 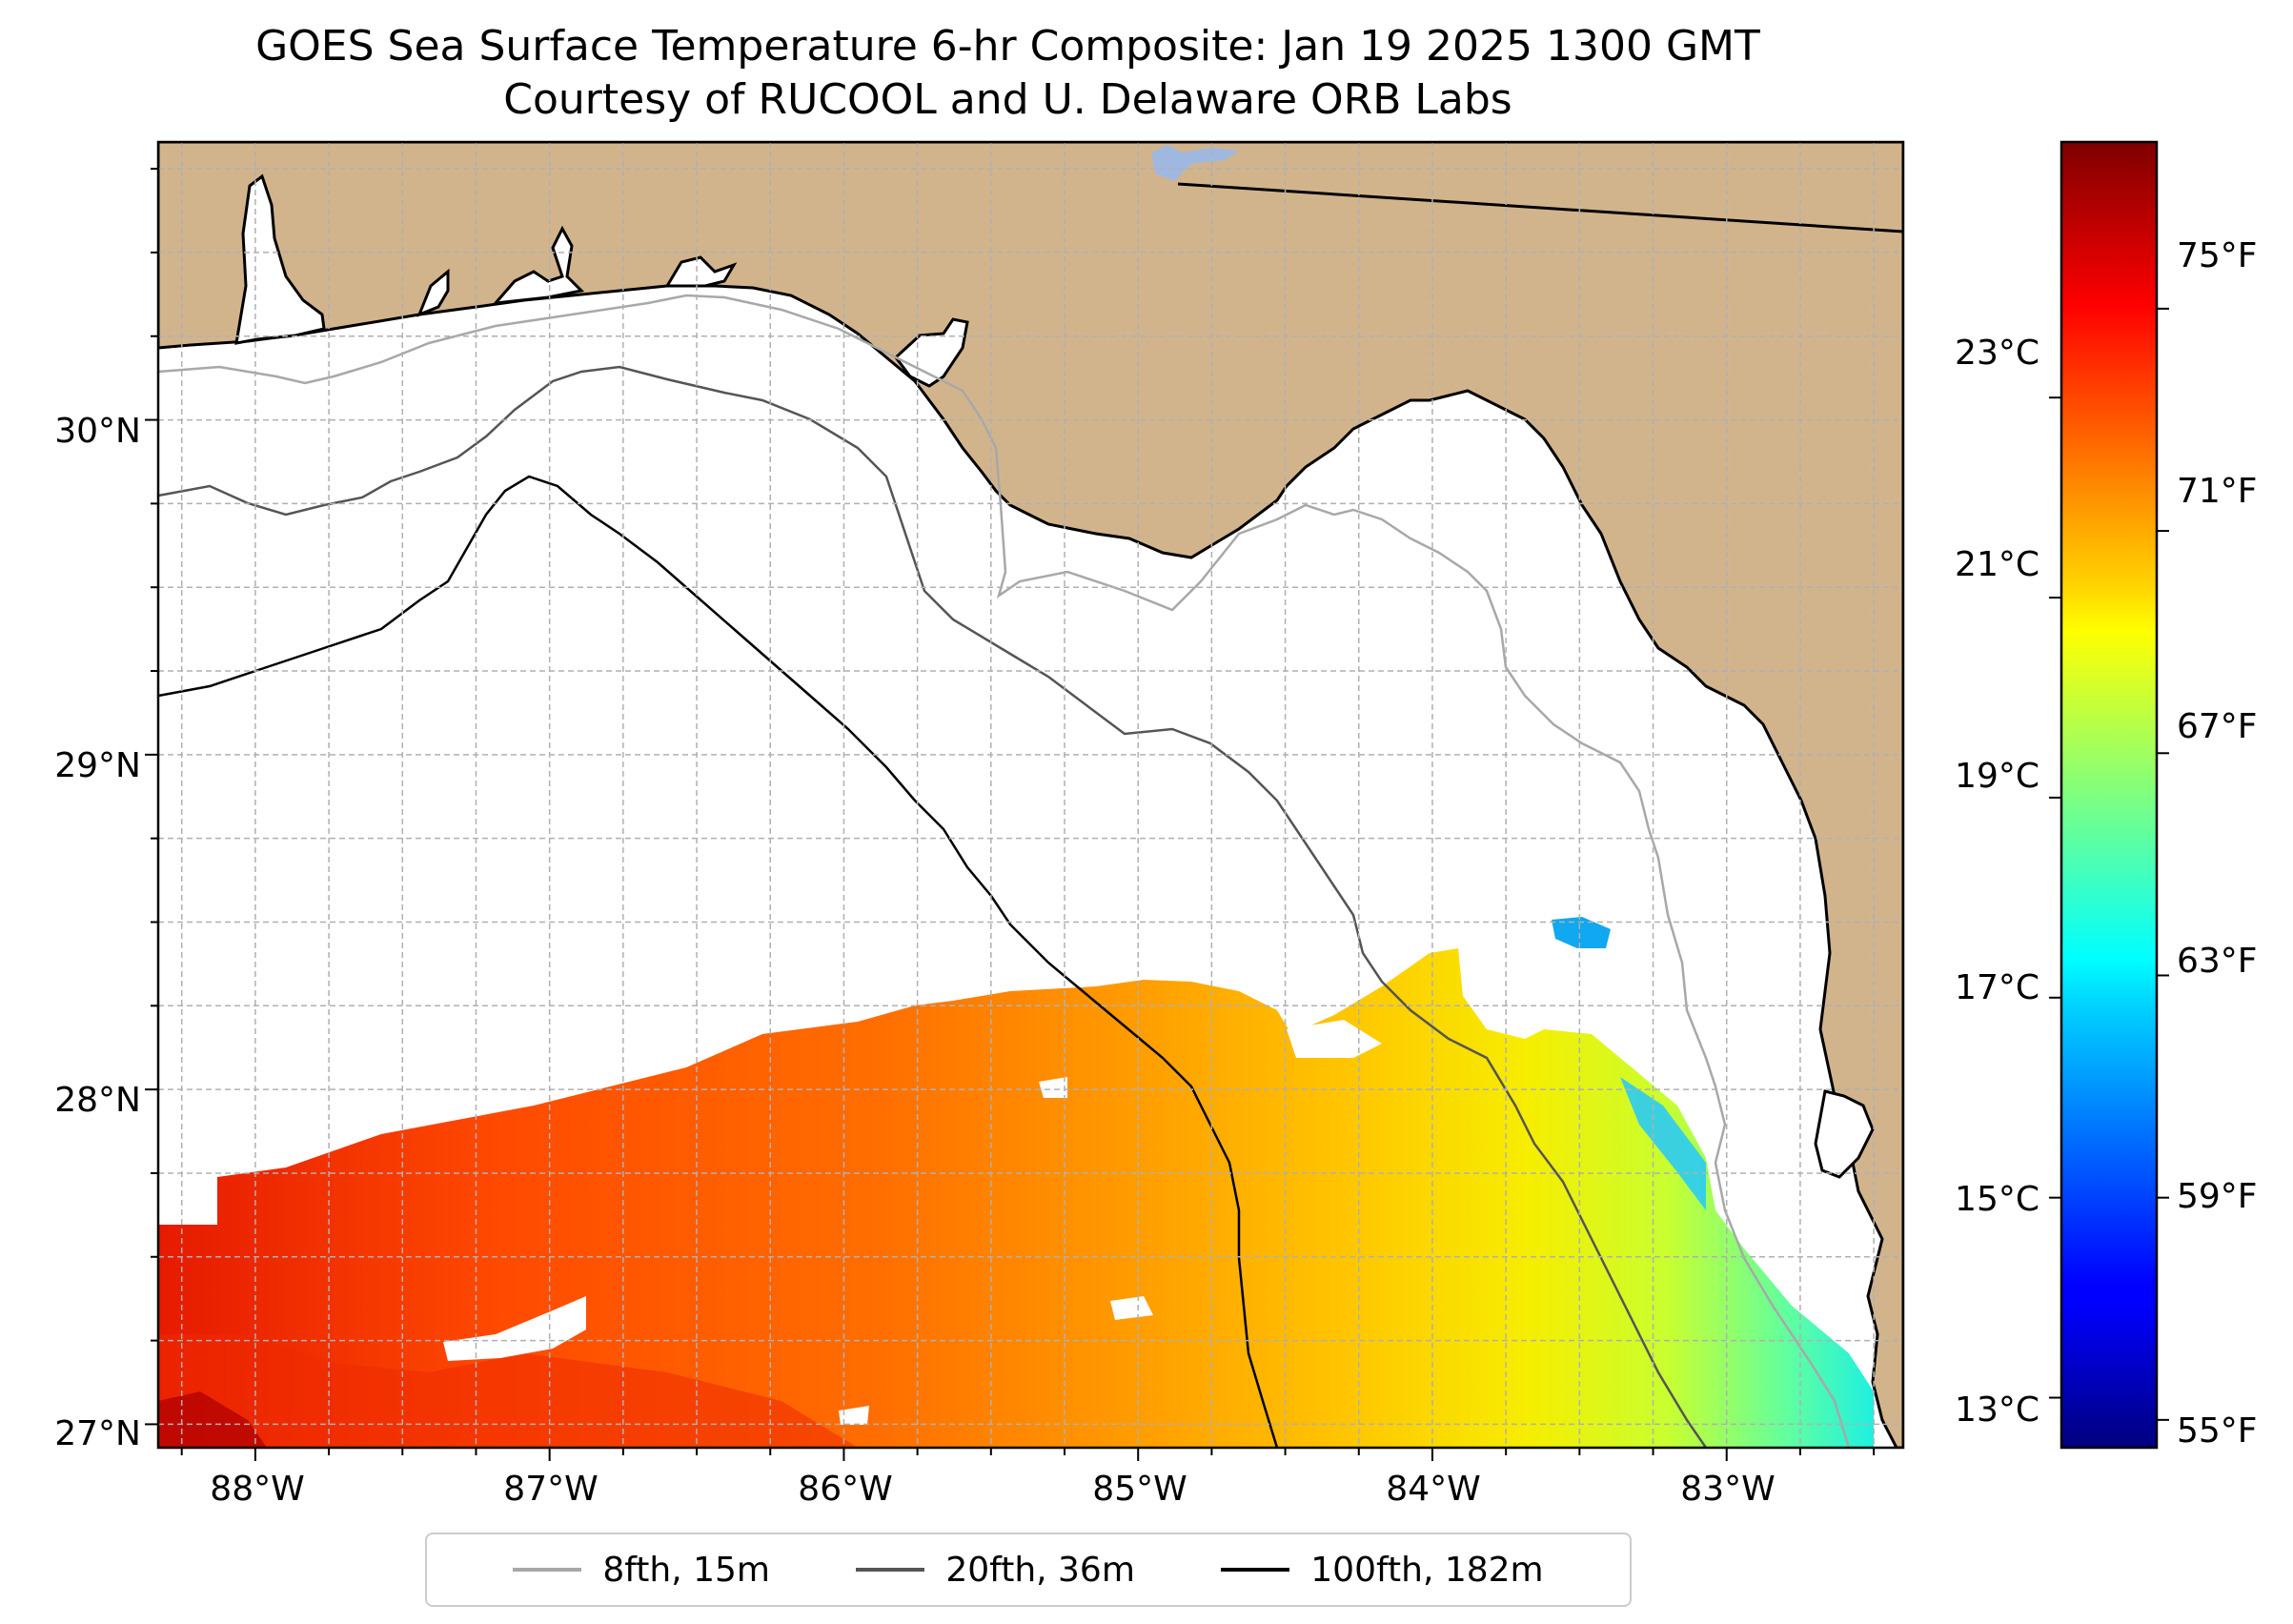 What do you see at coordinates (1997, 353) in the screenshot?
I see `colorbar-c-23: 23°C` at bounding box center [1997, 353].